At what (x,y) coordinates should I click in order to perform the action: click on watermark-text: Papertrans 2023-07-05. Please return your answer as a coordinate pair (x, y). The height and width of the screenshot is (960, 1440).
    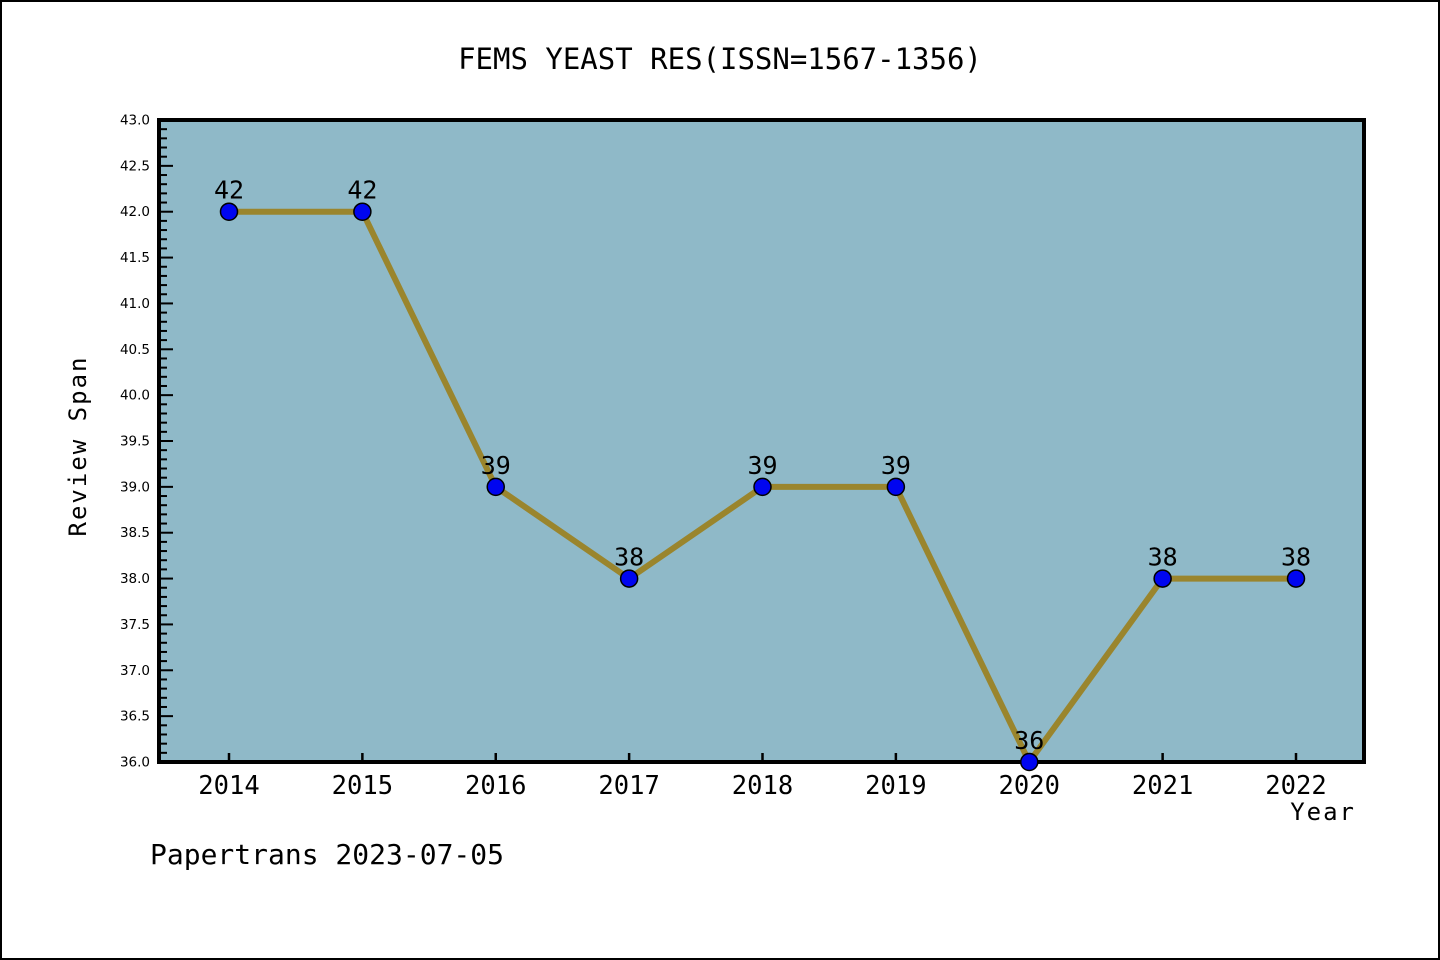
    Looking at the image, I should click on (327, 854).